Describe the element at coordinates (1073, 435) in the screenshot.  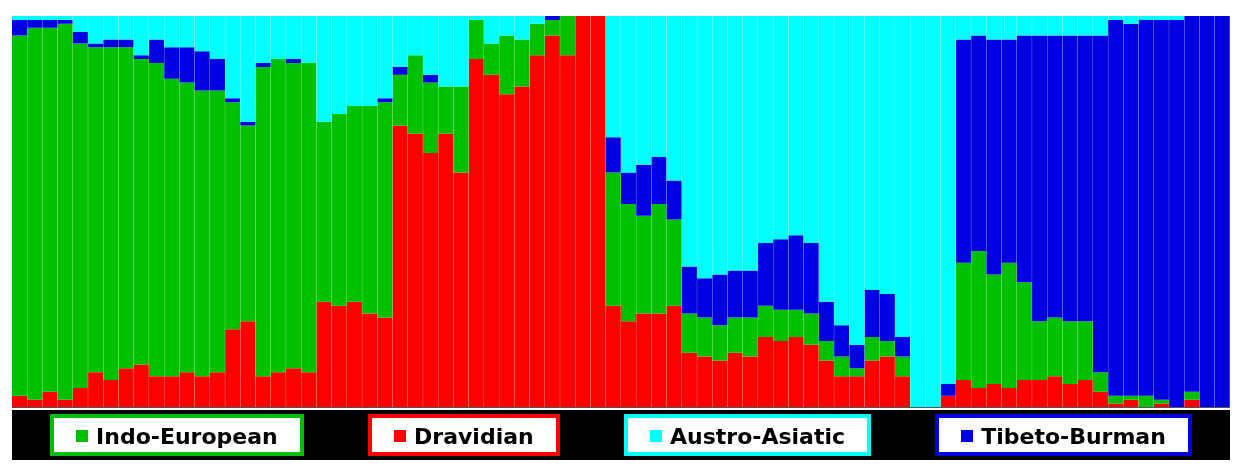
I see `legend-label: Tibeto-Burman` at that location.